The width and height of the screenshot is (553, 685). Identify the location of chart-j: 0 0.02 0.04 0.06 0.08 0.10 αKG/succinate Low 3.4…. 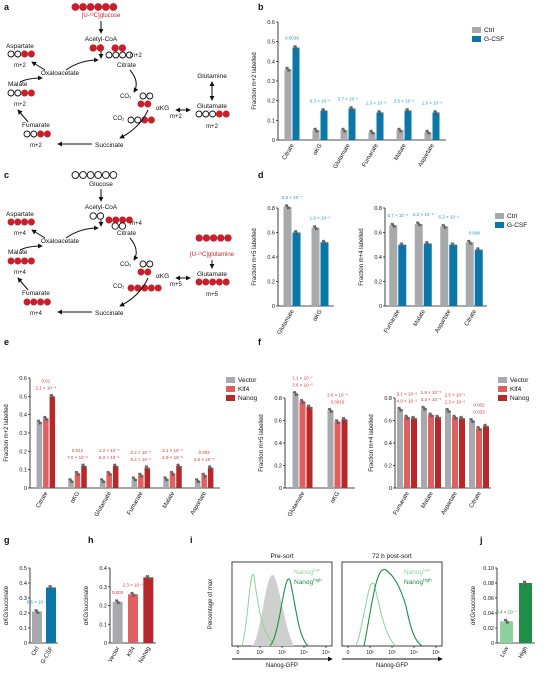
(503, 613).